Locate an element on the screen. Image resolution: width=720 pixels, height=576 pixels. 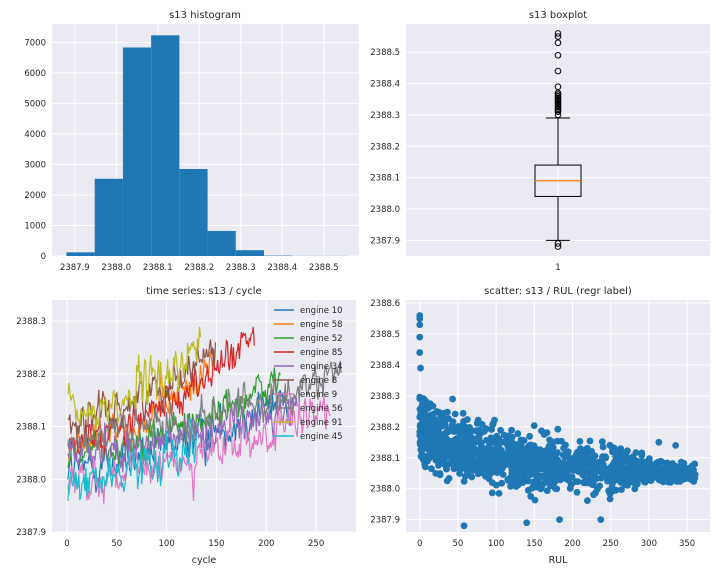
y-tick-label: 4000 is located at coordinates (35, 135).